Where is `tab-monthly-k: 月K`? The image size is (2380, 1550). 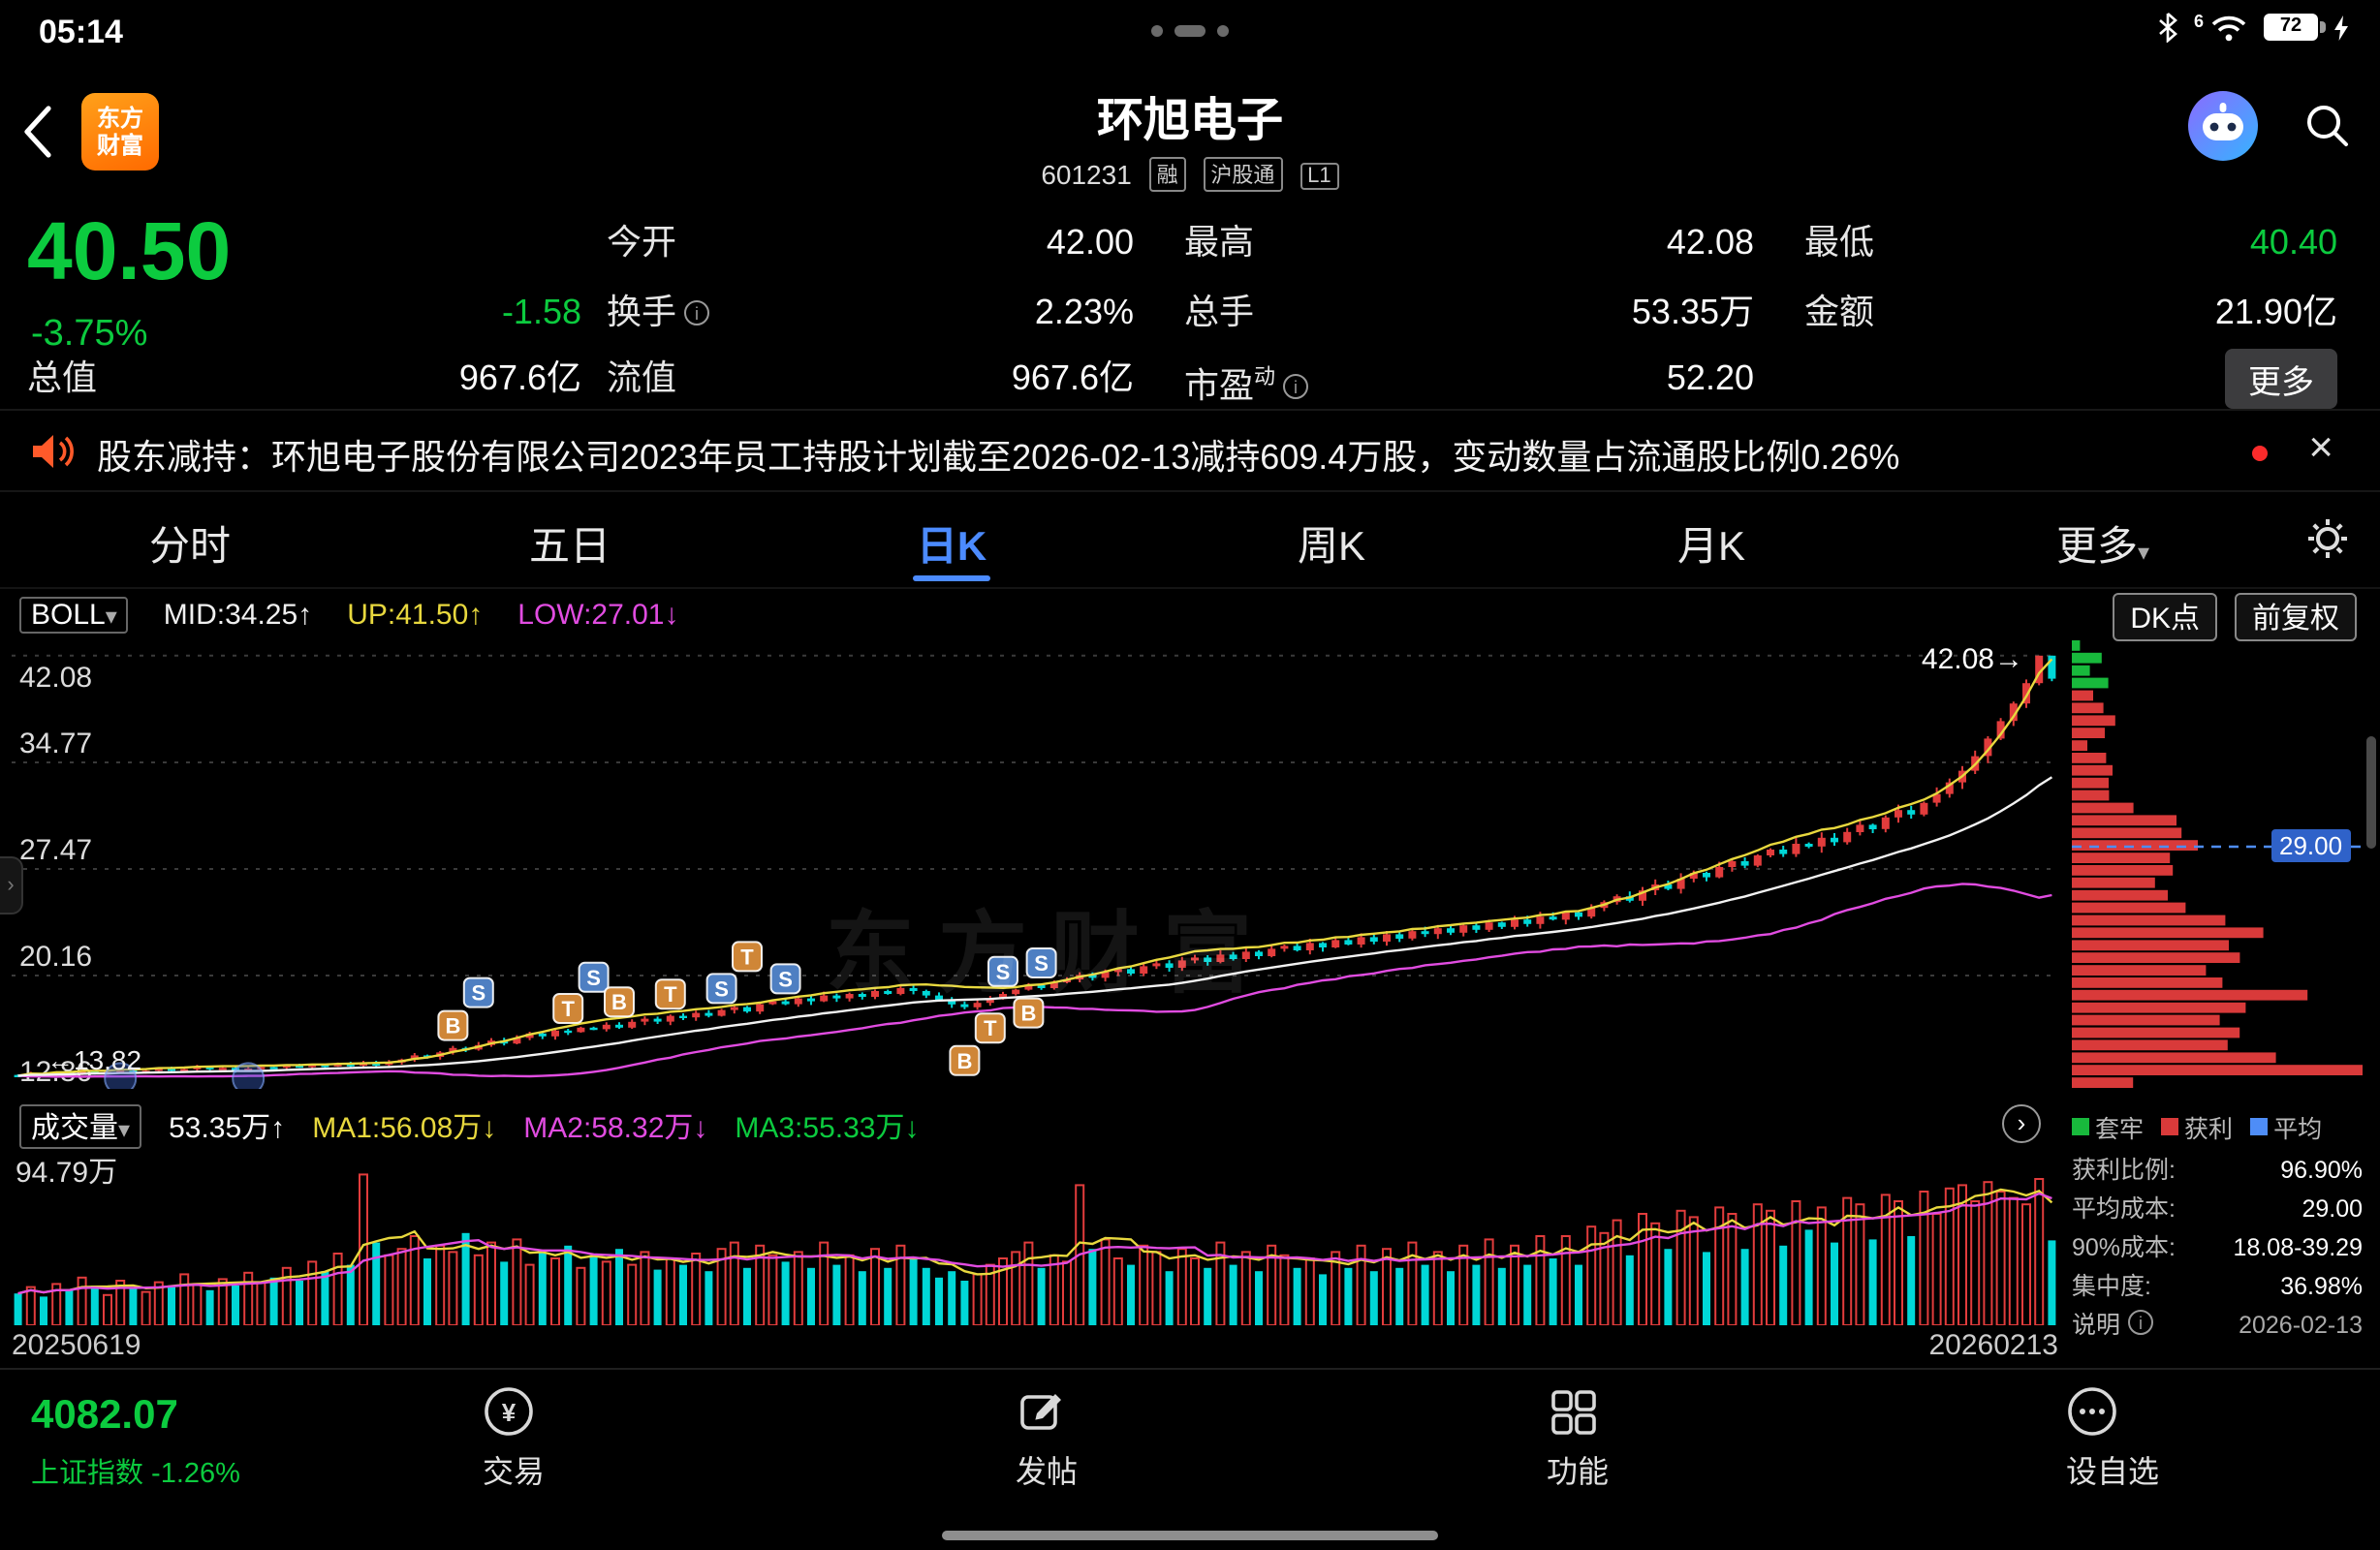
tab-monthly-k: 月K is located at coordinates (1711, 547).